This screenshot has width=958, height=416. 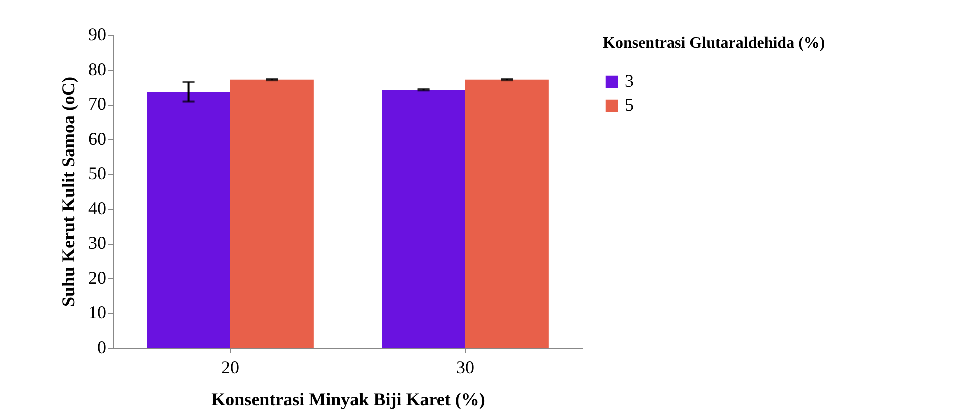 I want to click on y-tick-label: 10, so click(x=97, y=312).